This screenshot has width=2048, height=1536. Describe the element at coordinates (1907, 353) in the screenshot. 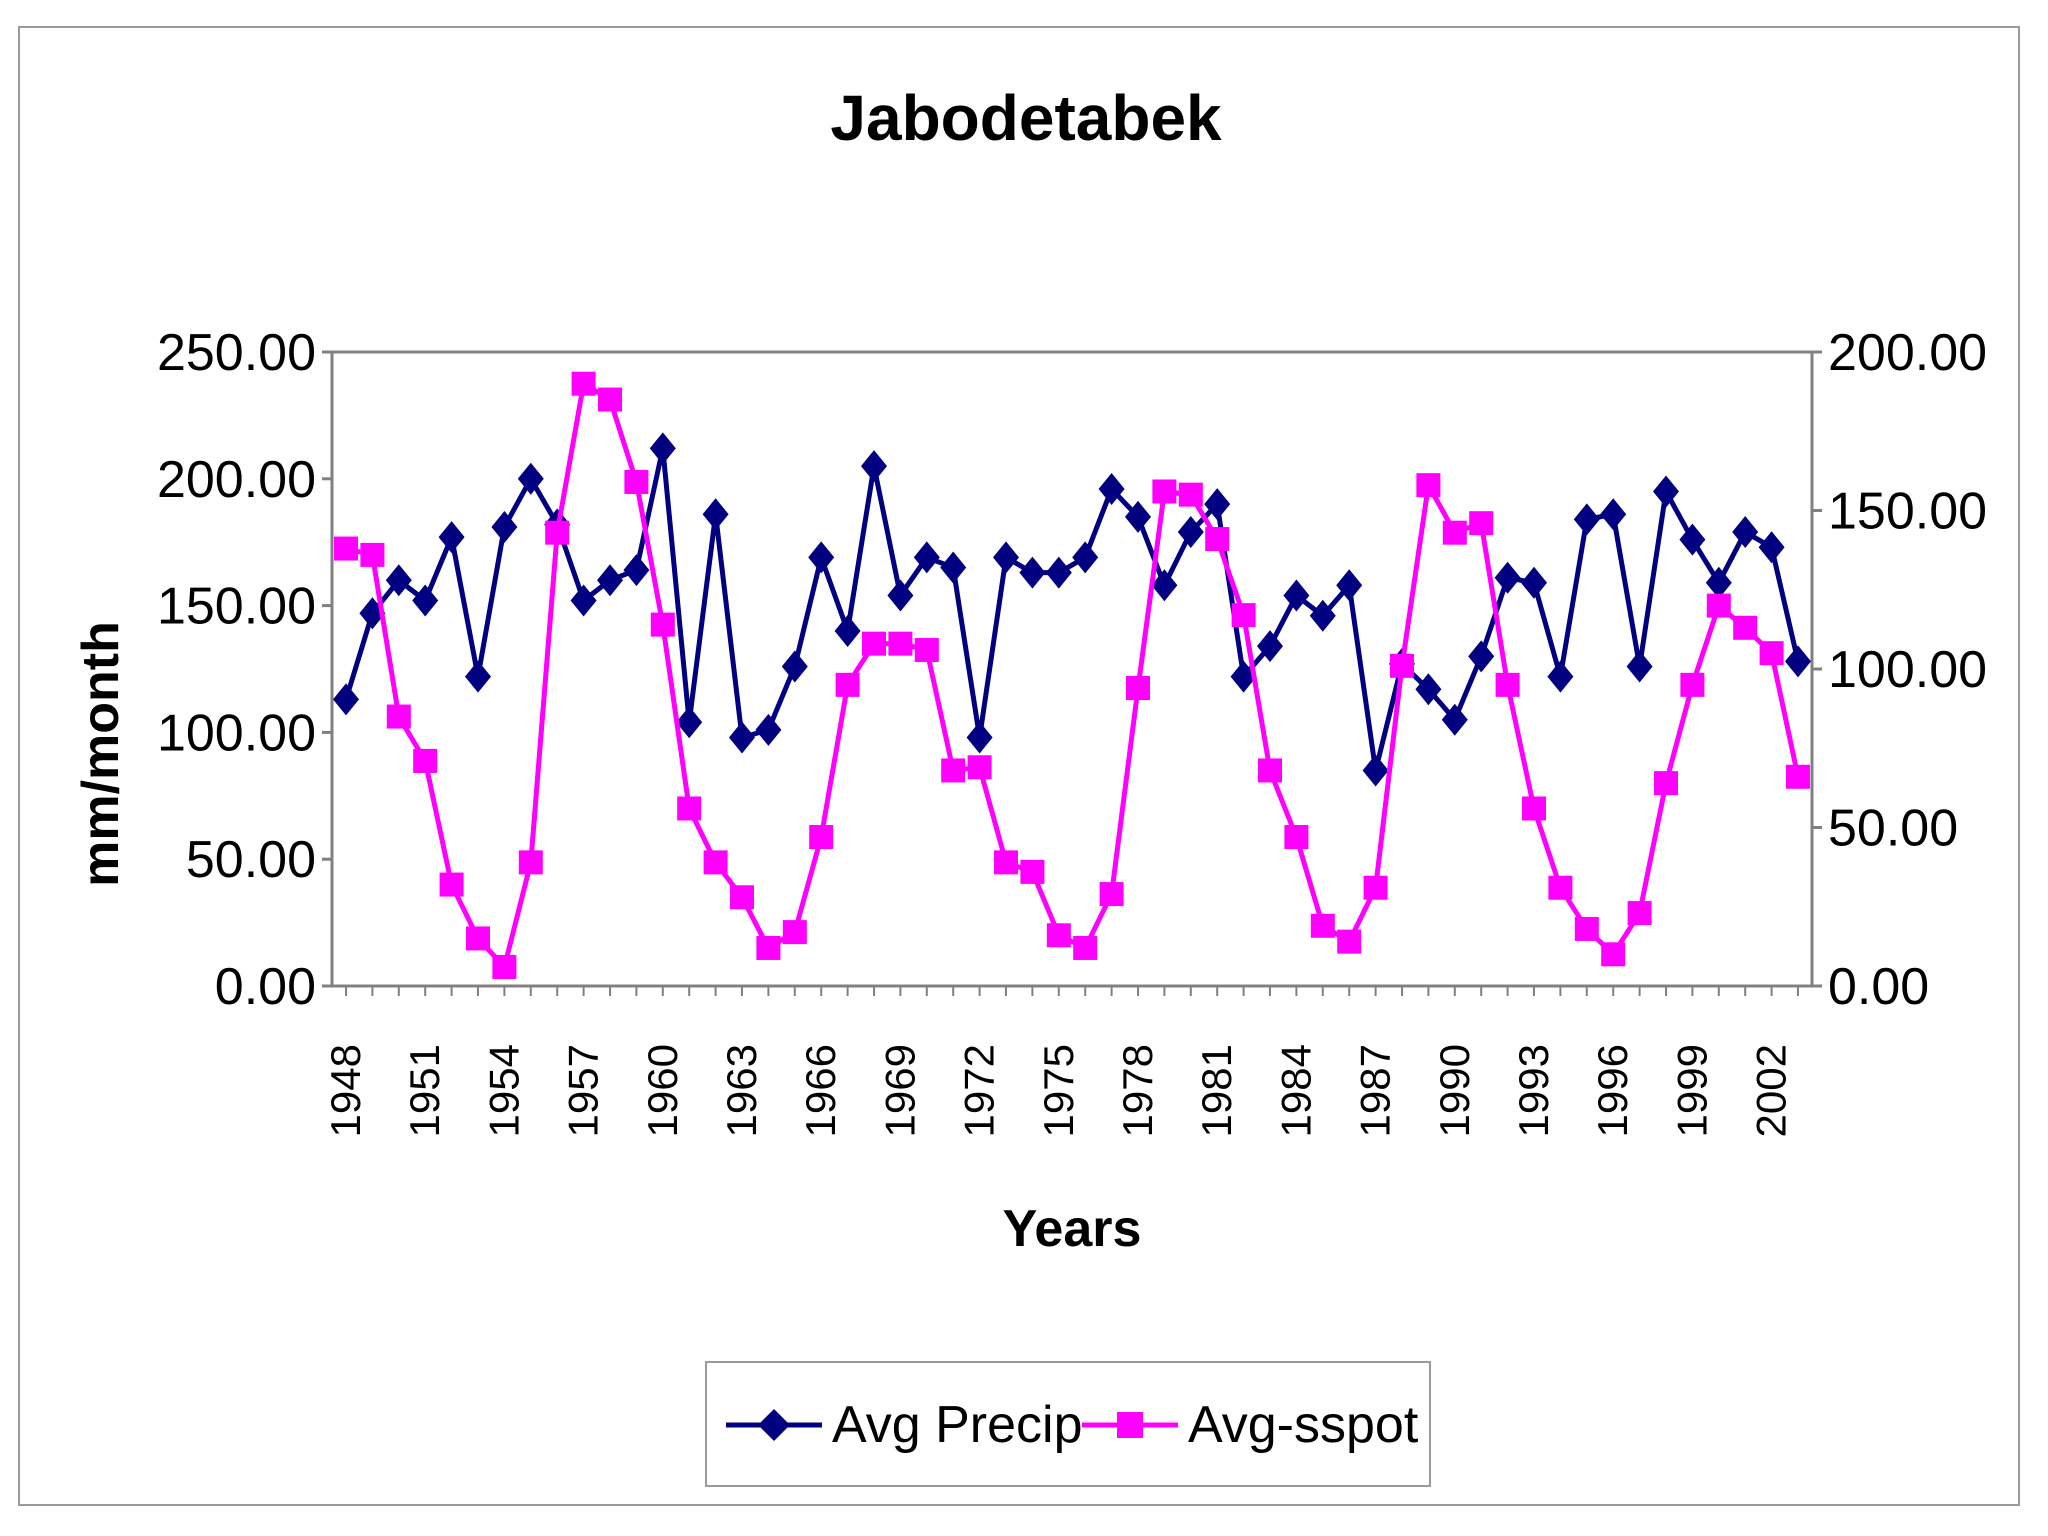

I see `right-y-tick-label: 200.00` at that location.